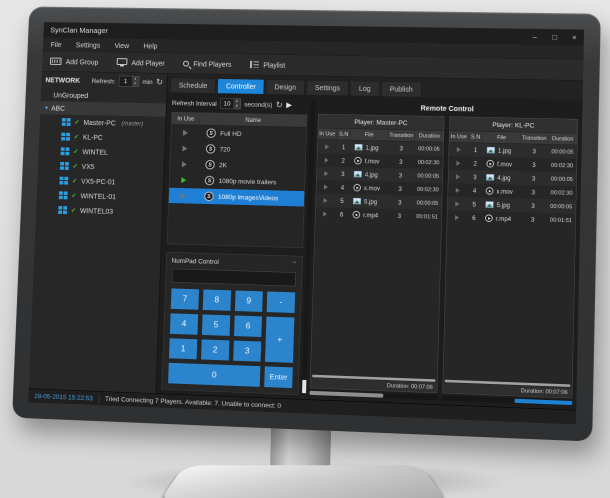  Describe the element at coordinates (327, 87) in the screenshot. I see `tab-settings: Settings` at that location.